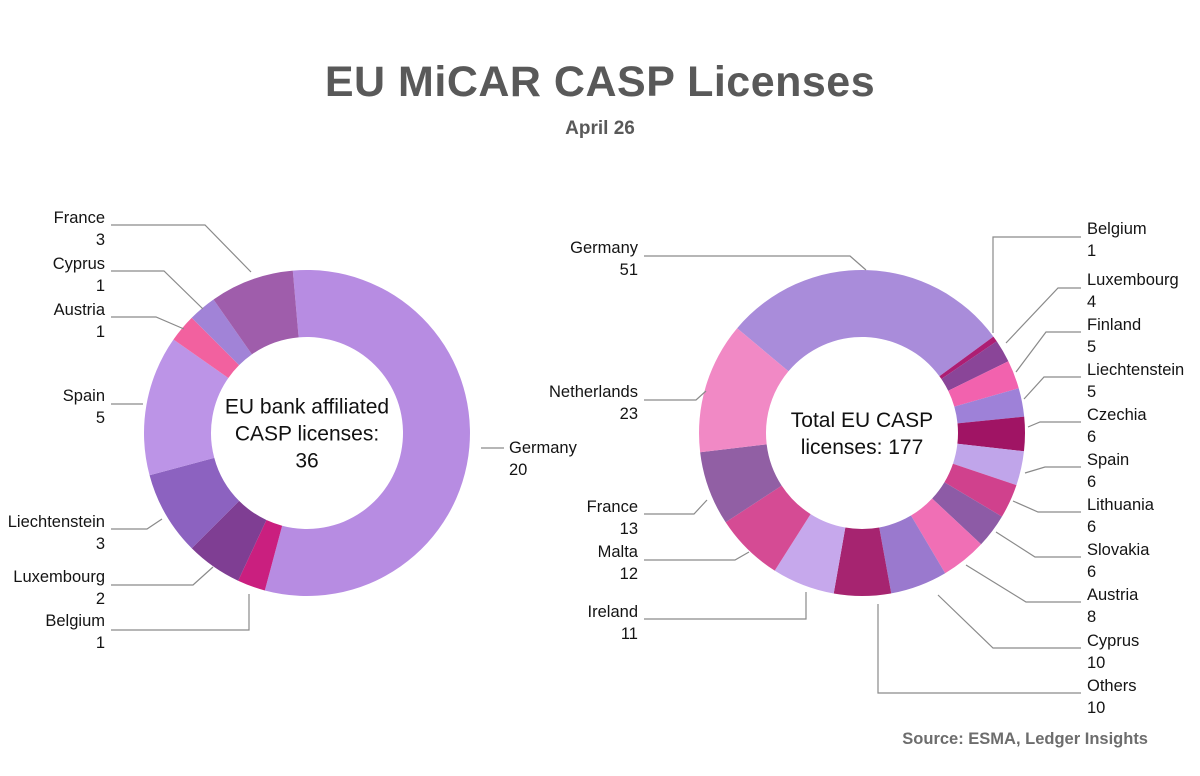 This screenshot has height=776, width=1200. I want to click on right-donut-leader-line-spain, so click(1052, 470).